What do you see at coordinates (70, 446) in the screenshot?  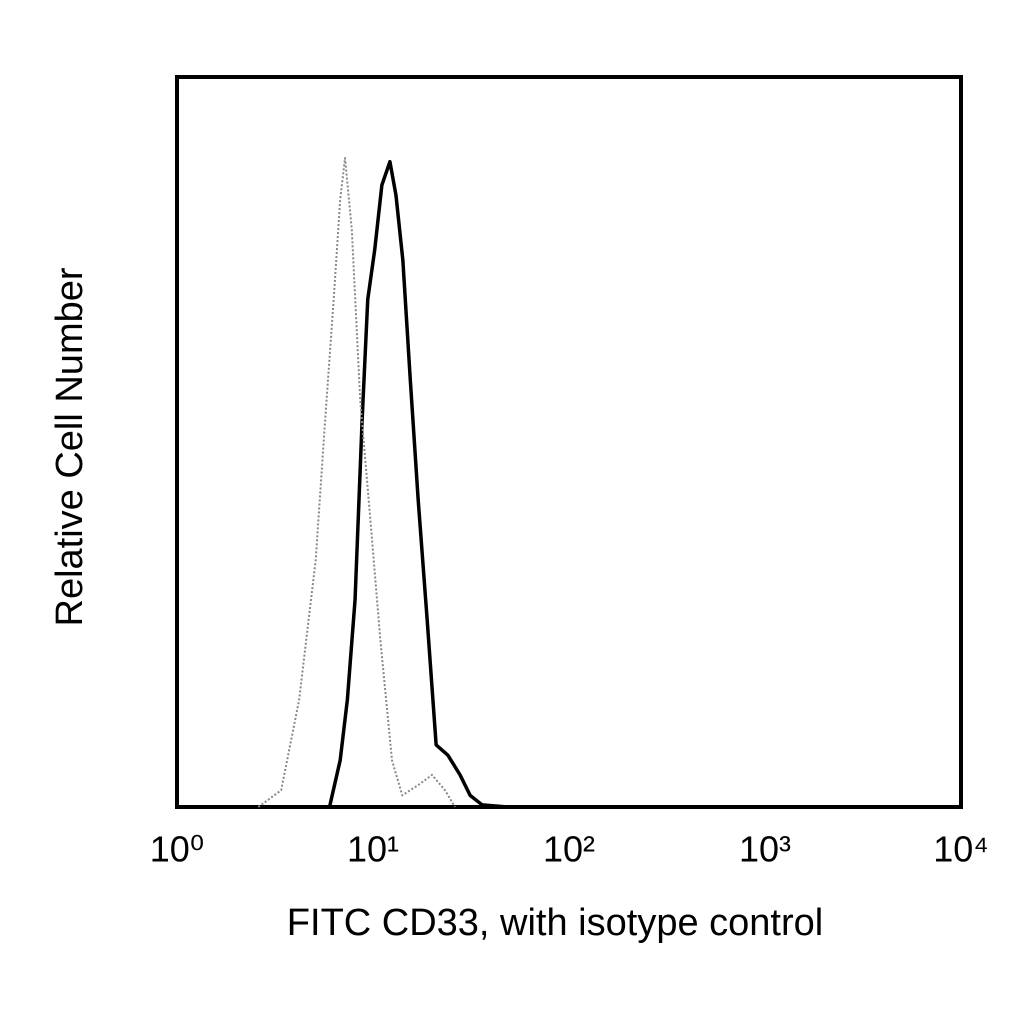 I see `y-axis-label: Relative Cell Number` at bounding box center [70, 446].